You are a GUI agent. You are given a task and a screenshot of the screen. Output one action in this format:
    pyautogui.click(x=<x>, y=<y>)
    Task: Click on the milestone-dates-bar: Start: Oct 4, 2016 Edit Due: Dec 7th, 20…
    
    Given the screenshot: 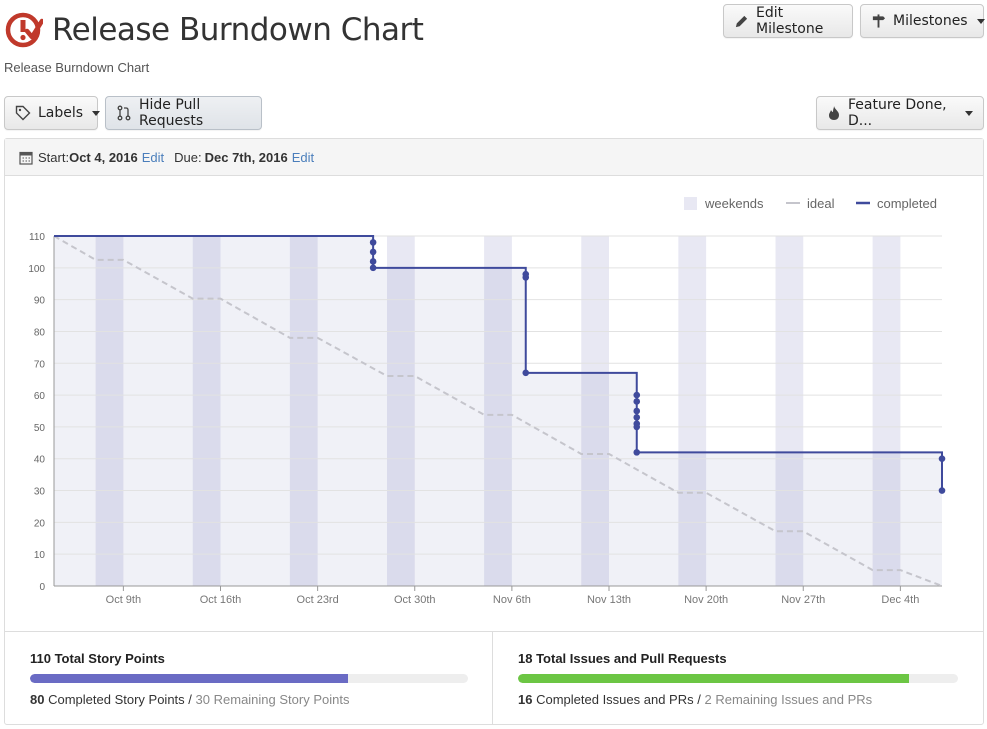 What is the action you would take?
    pyautogui.click(x=494, y=157)
    